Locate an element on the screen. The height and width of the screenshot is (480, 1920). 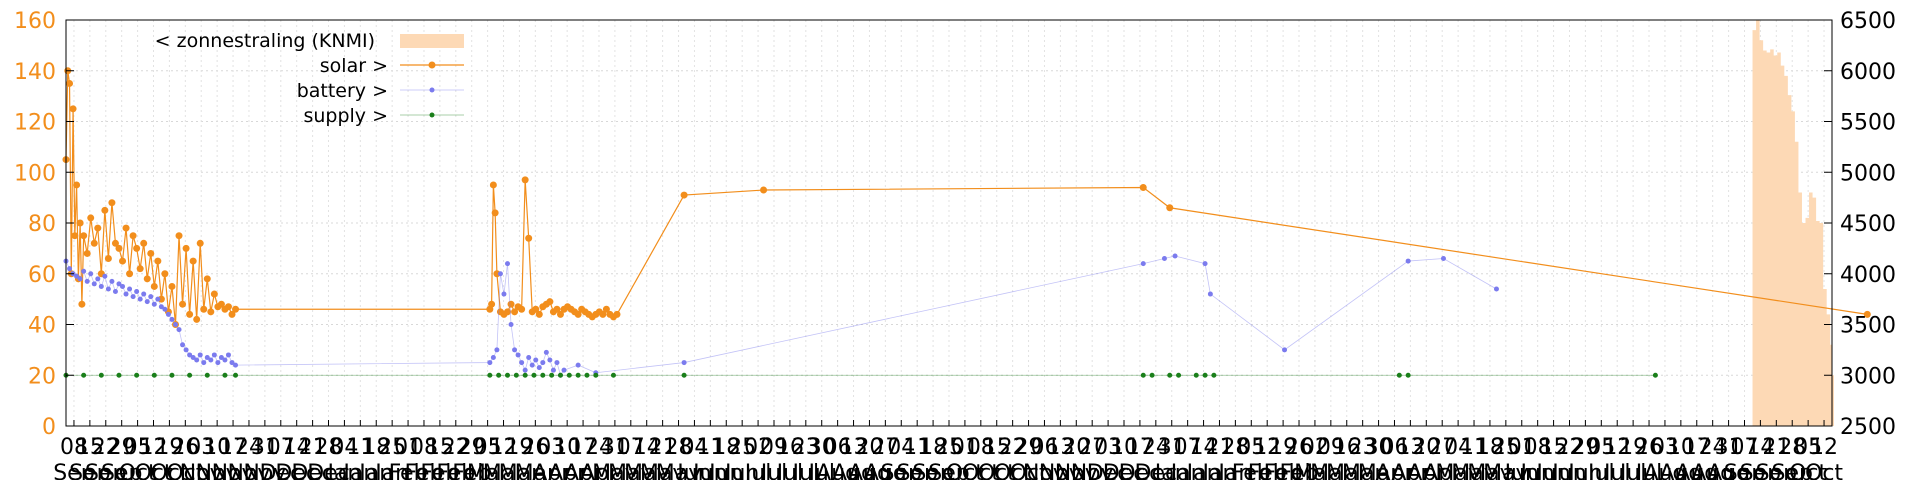
y-right-tick-label: 3000 is located at coordinates (1868, 376).